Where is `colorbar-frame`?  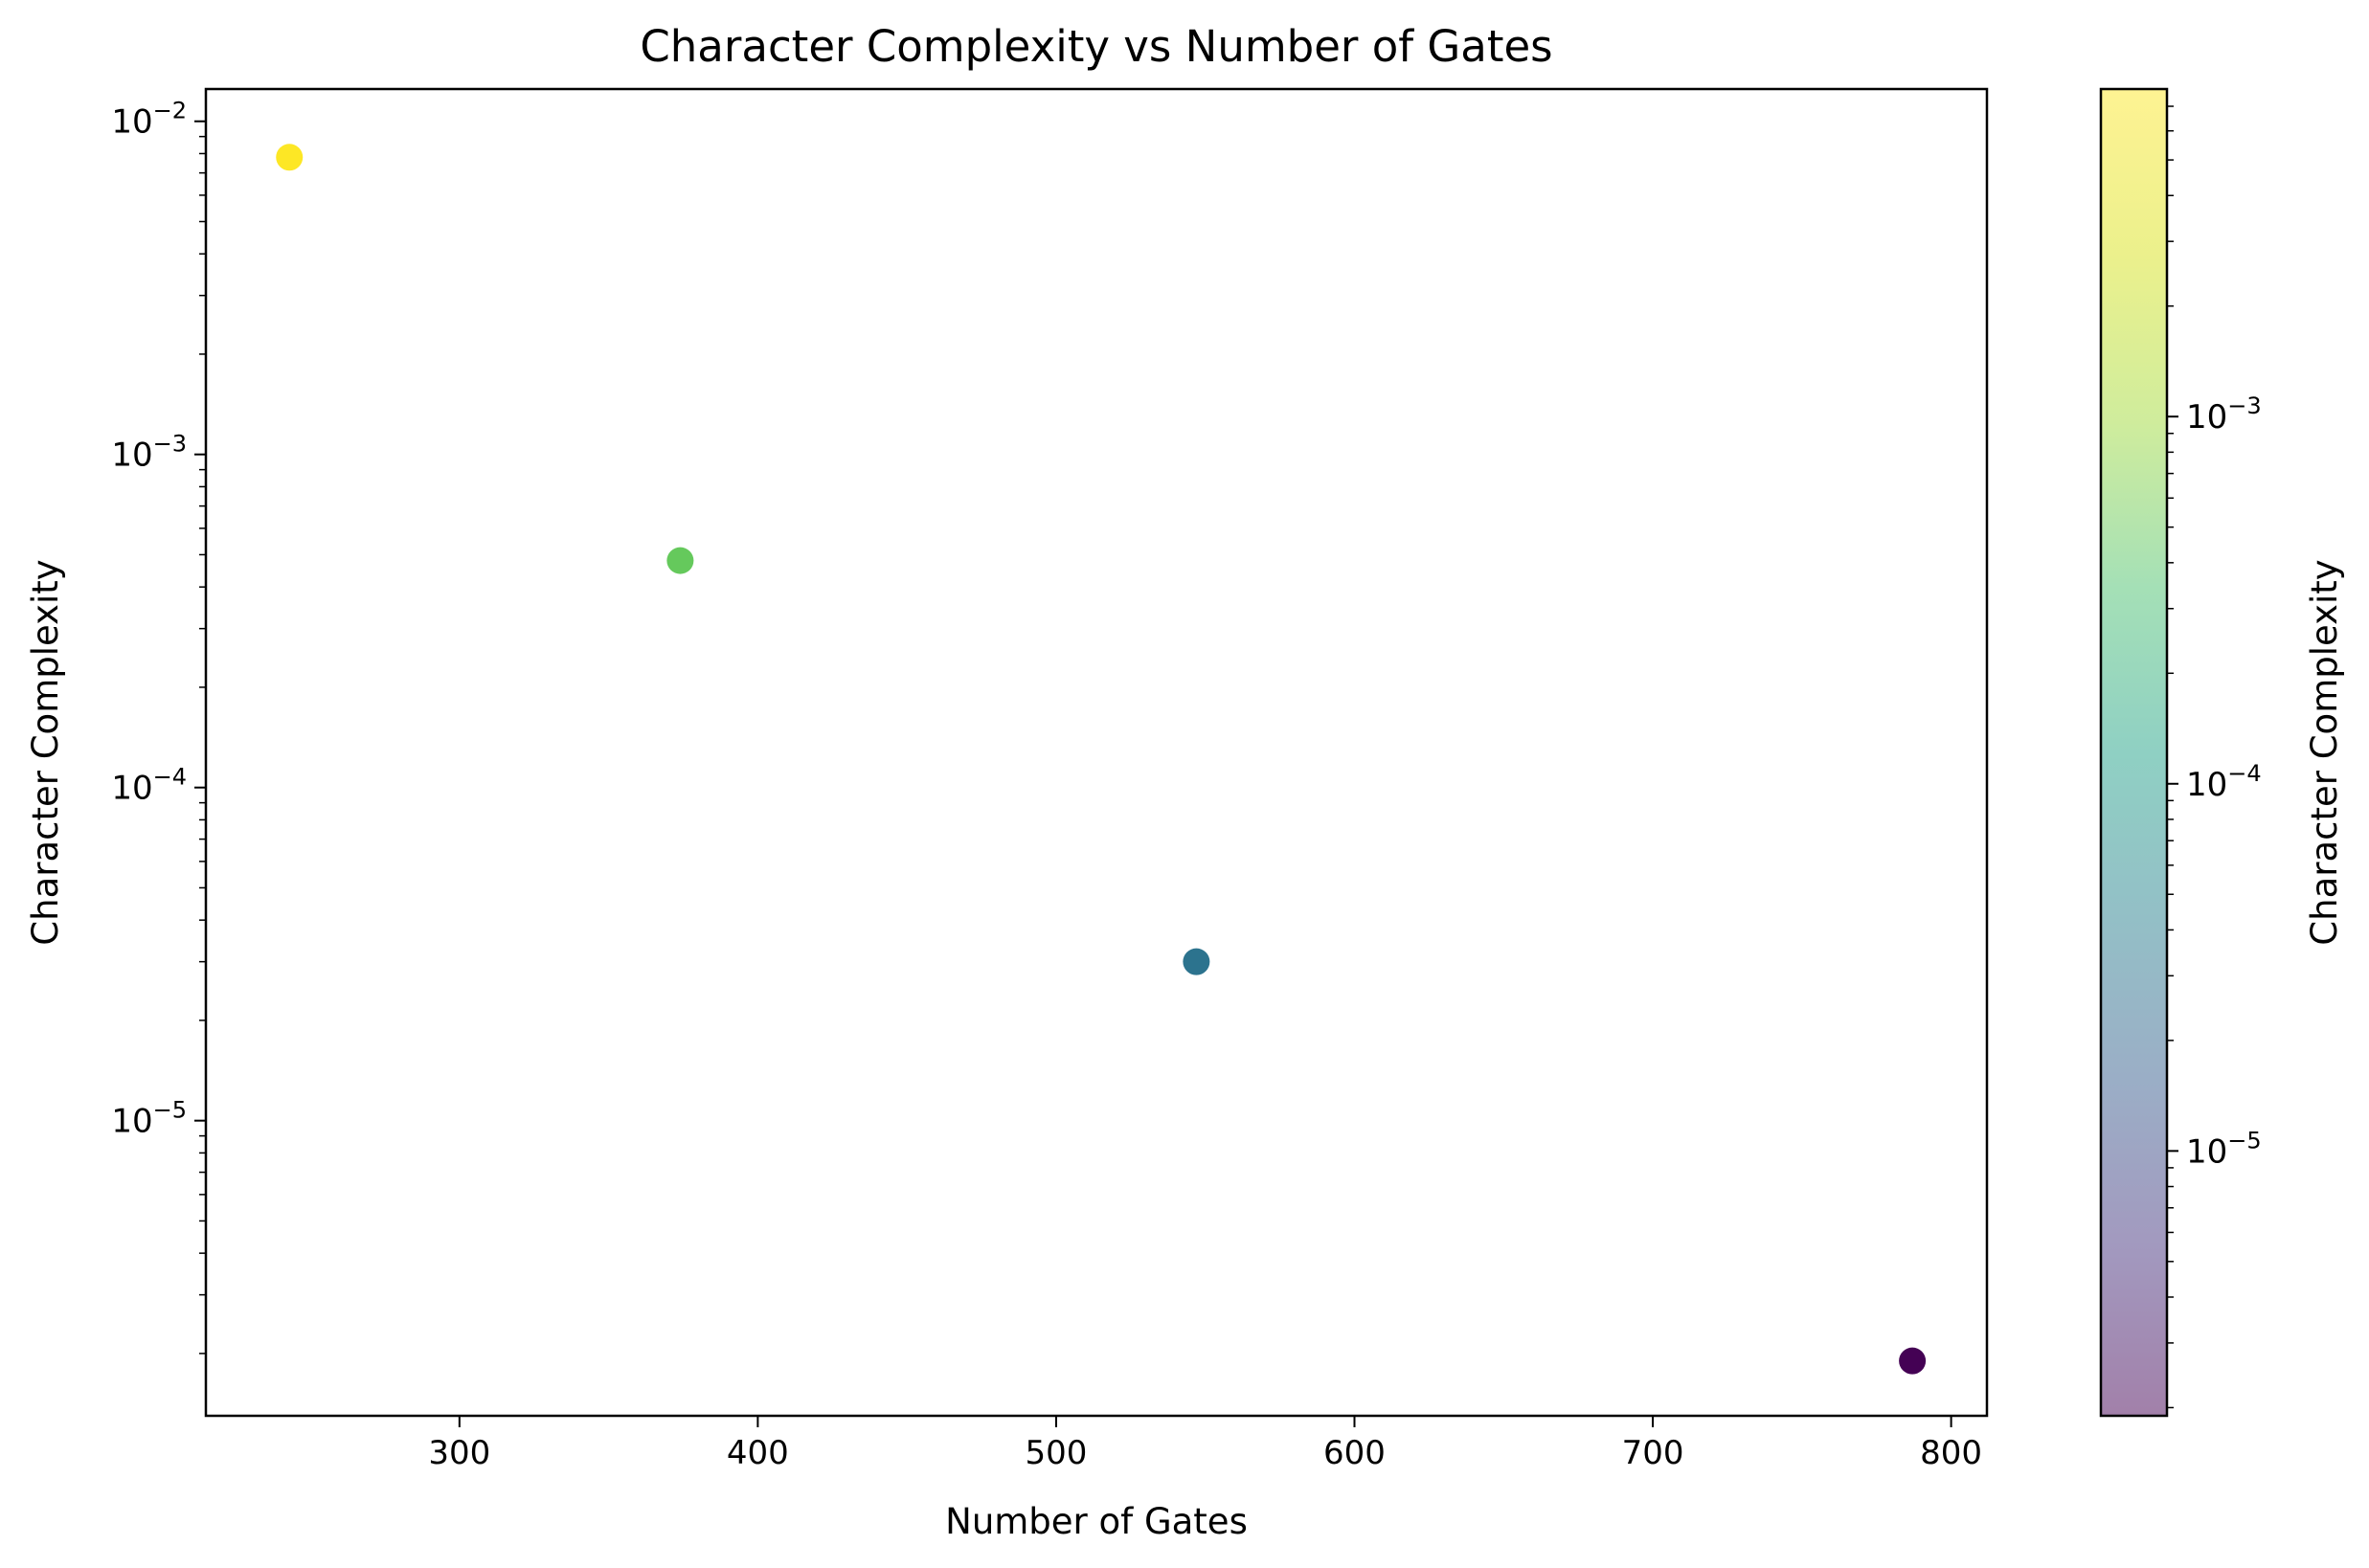 colorbar-frame is located at coordinates (2134, 752).